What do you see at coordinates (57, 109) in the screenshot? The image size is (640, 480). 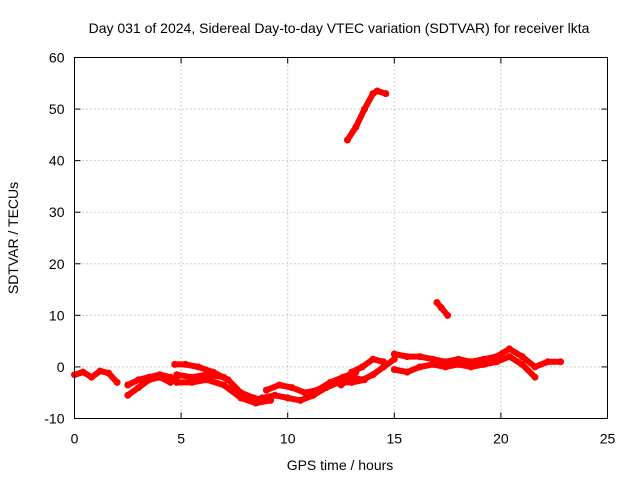 I see `y-tick-label-50: 50` at bounding box center [57, 109].